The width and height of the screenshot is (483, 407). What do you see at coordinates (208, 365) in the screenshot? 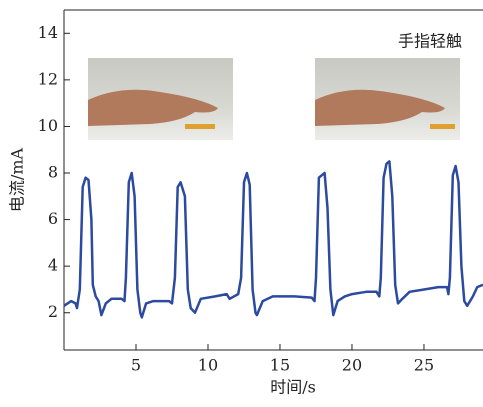
I see `x-tick-label: 10` at bounding box center [208, 365].